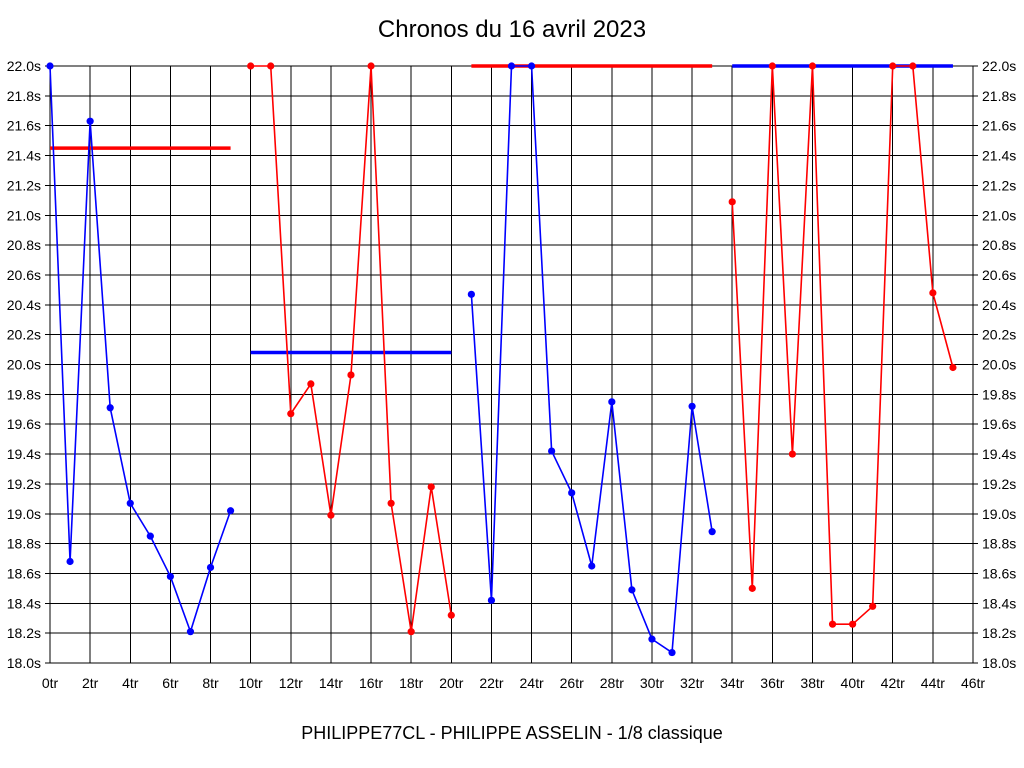 The height and width of the screenshot is (768, 1024). Describe the element at coordinates (371, 683) in the screenshot. I see `x-tick-label: 16tr` at that location.